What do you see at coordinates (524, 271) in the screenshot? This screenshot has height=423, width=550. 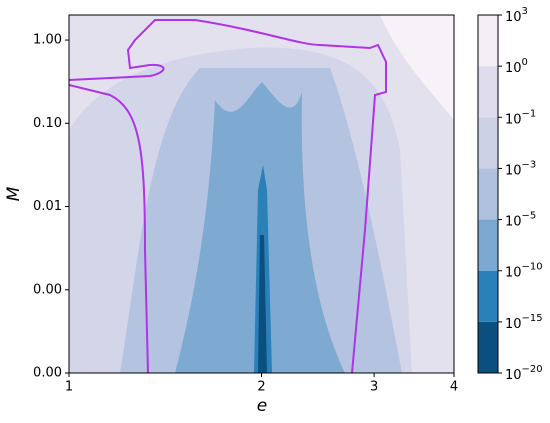 I see `colorbar-tick-label: 10⁻¹⁰` at bounding box center [524, 271].